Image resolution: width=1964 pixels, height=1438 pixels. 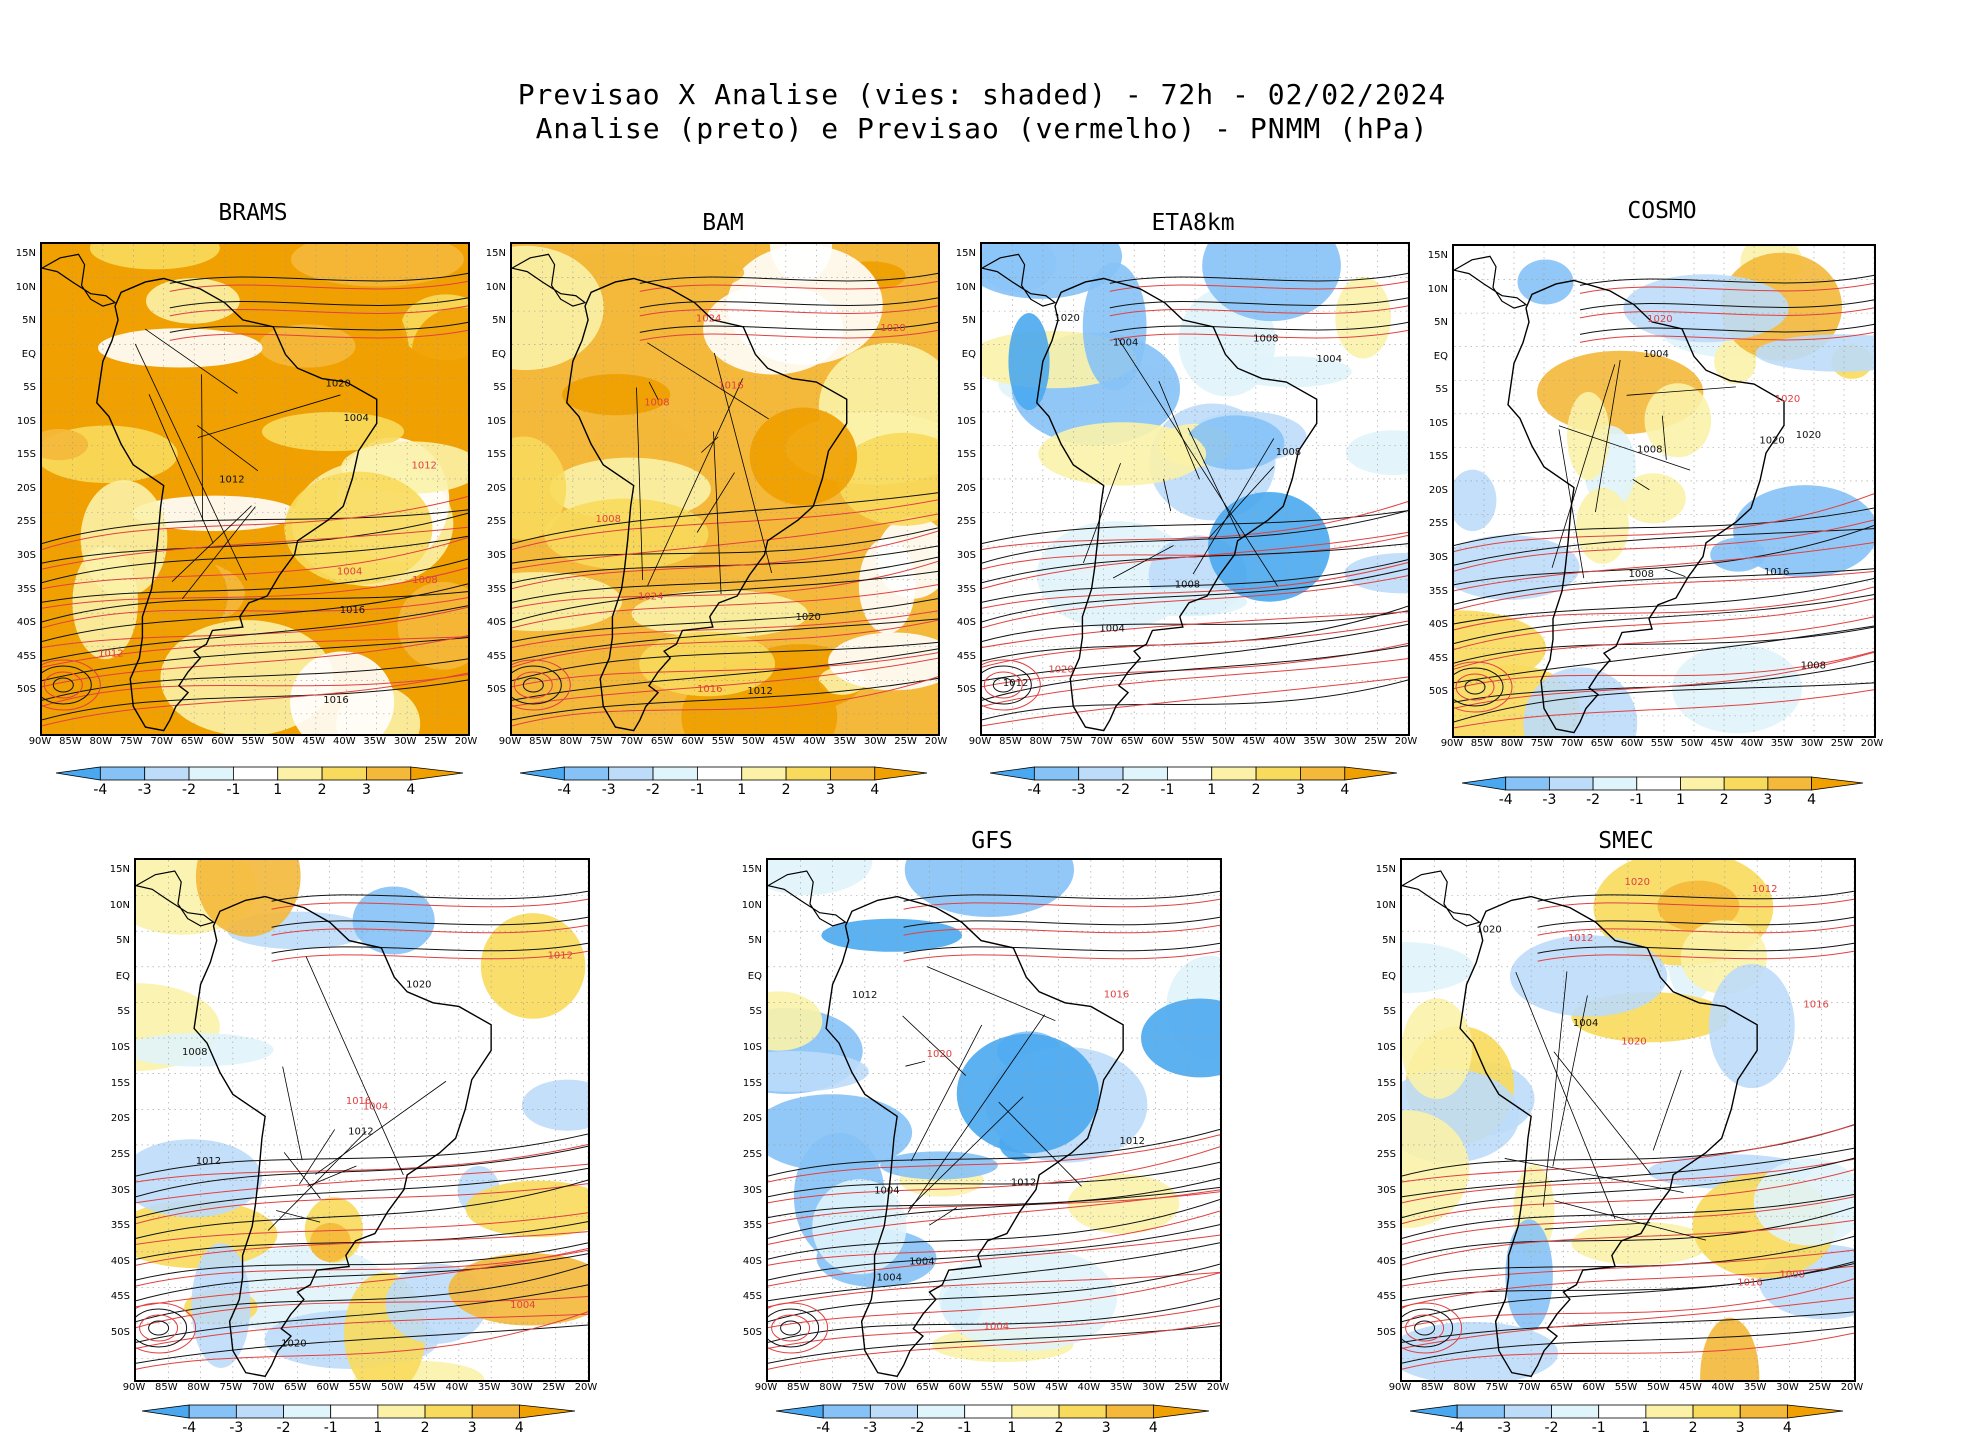 What do you see at coordinates (26, 656) in the screenshot?
I see `latitude-tick-label: 45S` at bounding box center [26, 656].